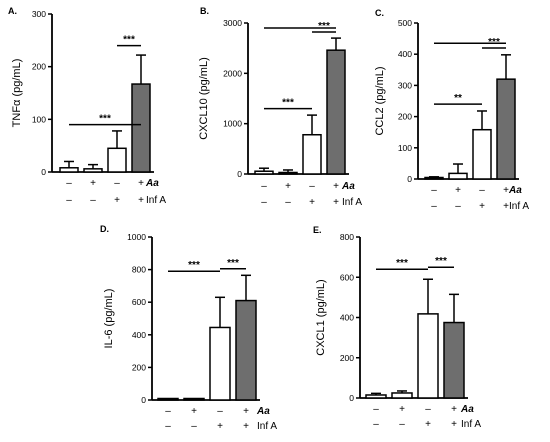 The height and width of the screenshot is (442, 550). What do you see at coordinates (139, 270) in the screenshot?
I see `y-tick-label: 800` at bounding box center [139, 270].